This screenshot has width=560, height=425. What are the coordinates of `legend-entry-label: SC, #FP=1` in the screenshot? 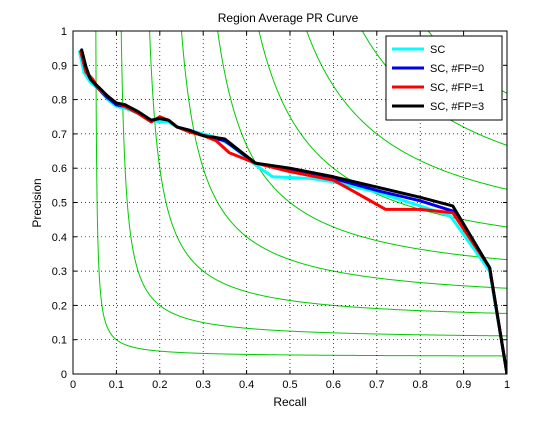 It's located at (457, 88).